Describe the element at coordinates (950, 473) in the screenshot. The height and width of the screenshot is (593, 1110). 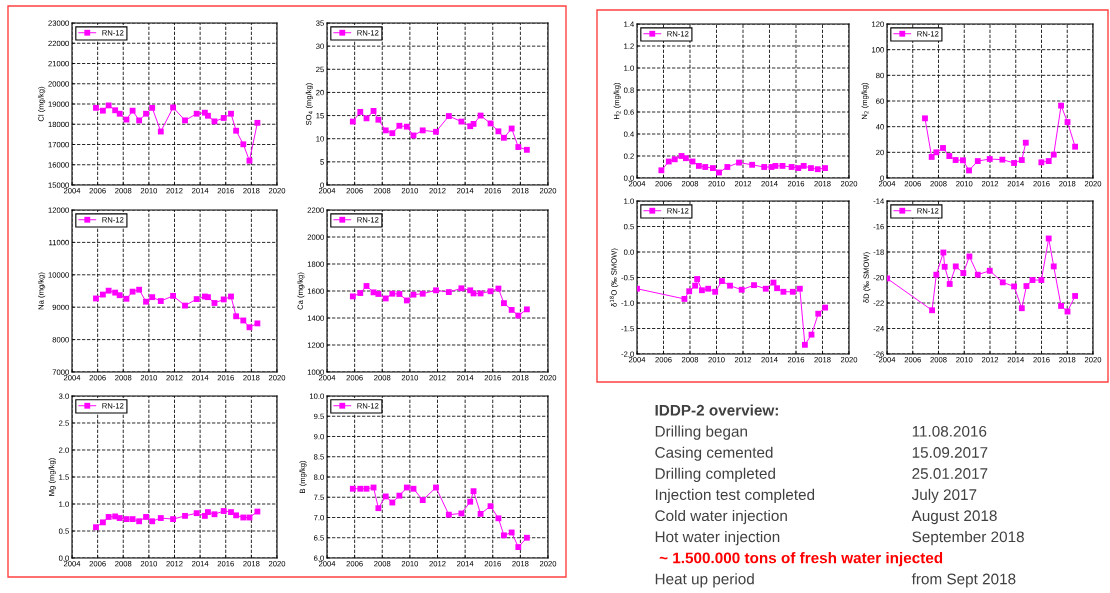
I see `text: 25.01.2017` at that location.